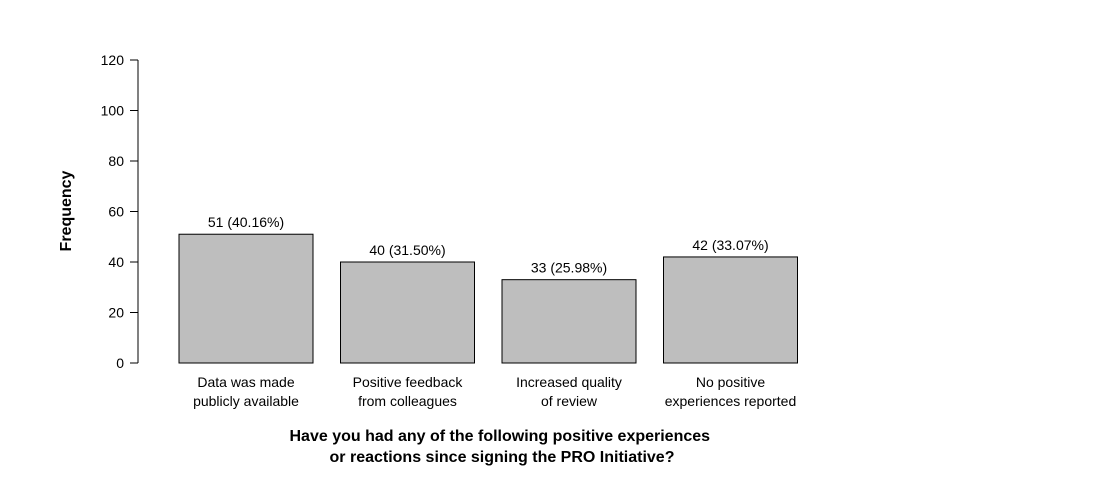 This screenshot has width=1100, height=485. Describe the element at coordinates (113, 111) in the screenshot. I see `y-tick-label: 100` at that location.